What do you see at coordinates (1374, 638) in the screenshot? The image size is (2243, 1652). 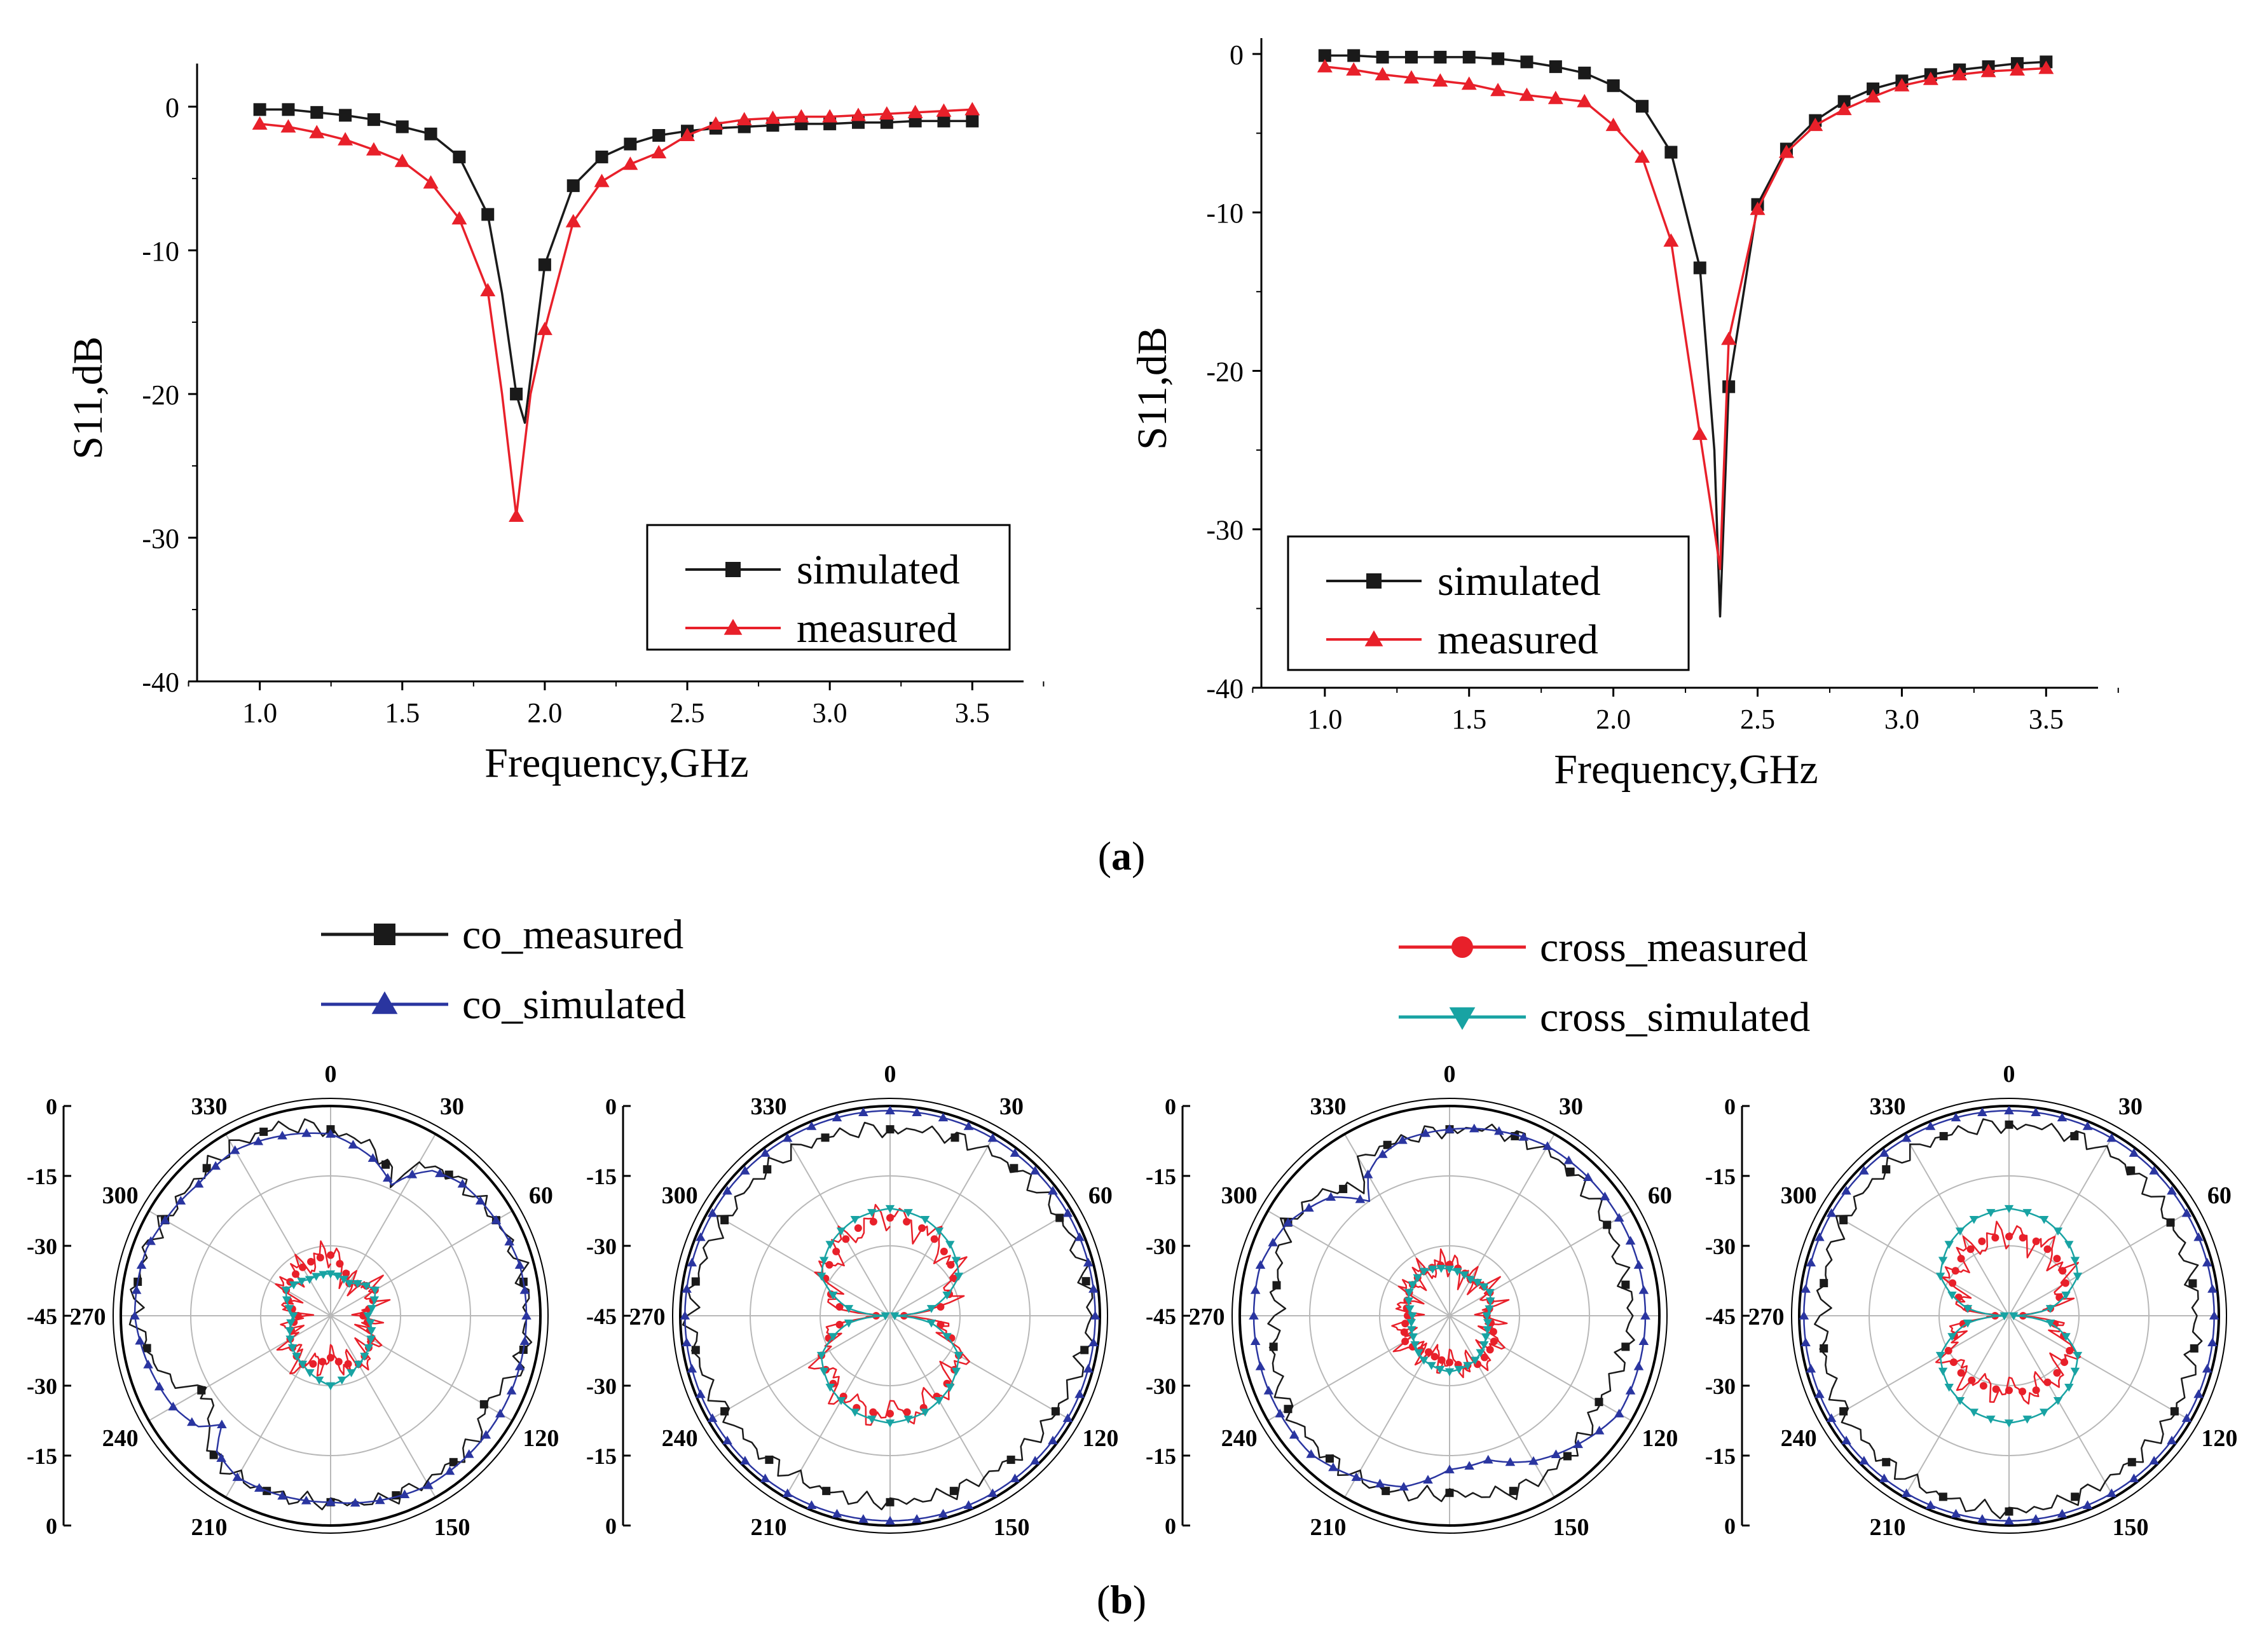 I see `legend-marker-measured` at bounding box center [1374, 638].